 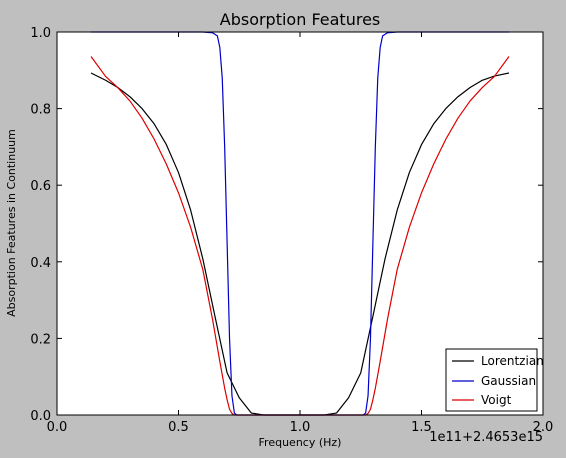 What do you see at coordinates (486, 437) in the screenshot?
I see `x-offset-label: 1e11+2.4653e15` at bounding box center [486, 437].